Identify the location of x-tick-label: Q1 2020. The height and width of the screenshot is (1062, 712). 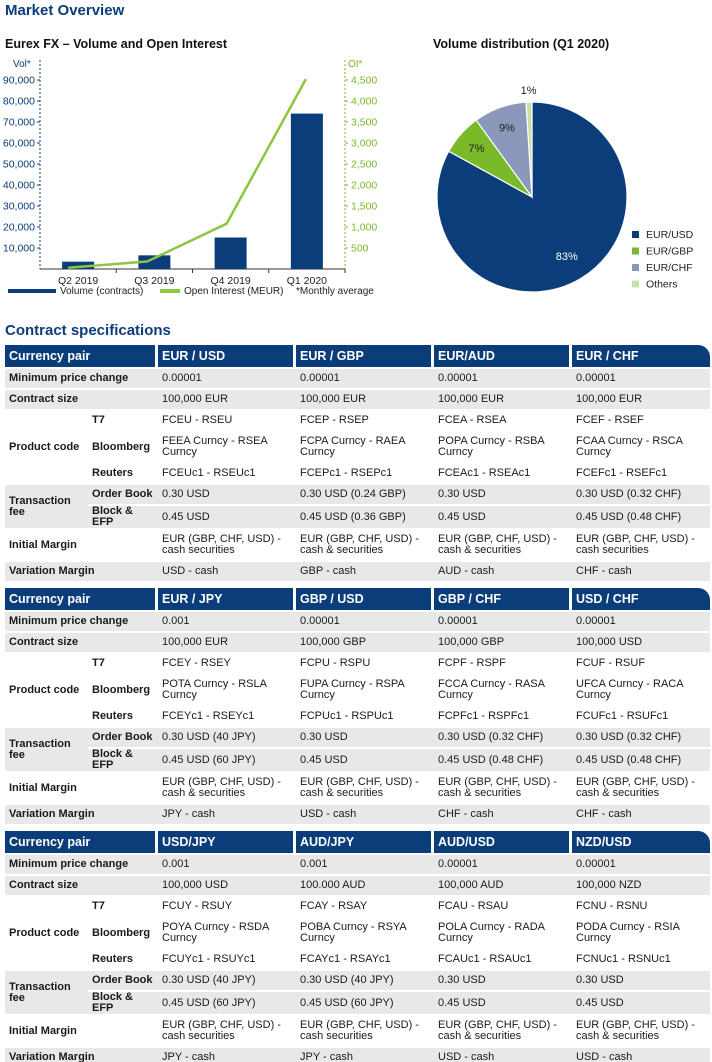
(307, 281).